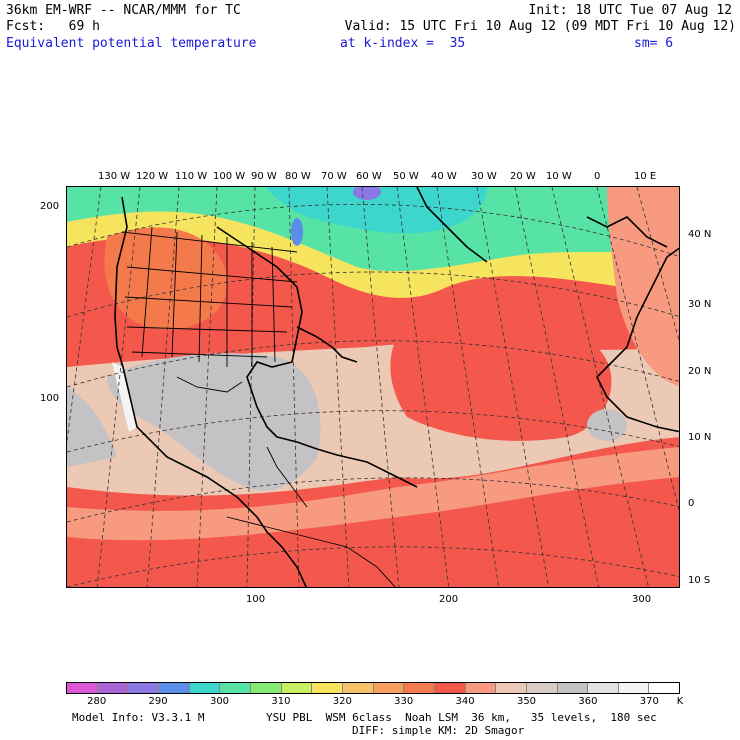  I want to click on lon-label: 110 W, so click(191, 176).